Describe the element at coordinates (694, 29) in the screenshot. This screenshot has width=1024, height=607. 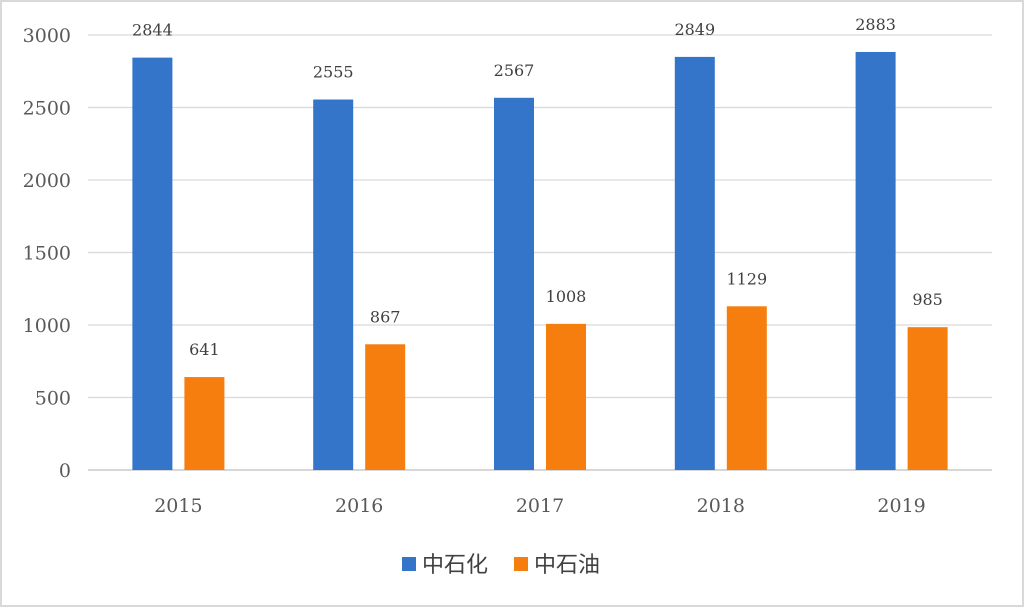
I see `data-label-2018-series-1: 2849` at that location.